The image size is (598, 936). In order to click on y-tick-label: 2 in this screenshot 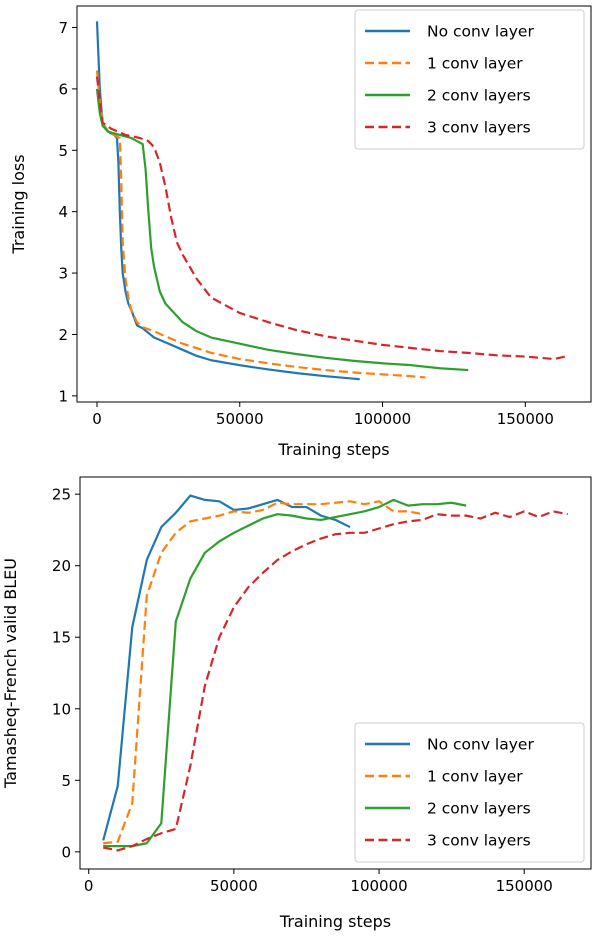, I will do `click(63, 335)`.